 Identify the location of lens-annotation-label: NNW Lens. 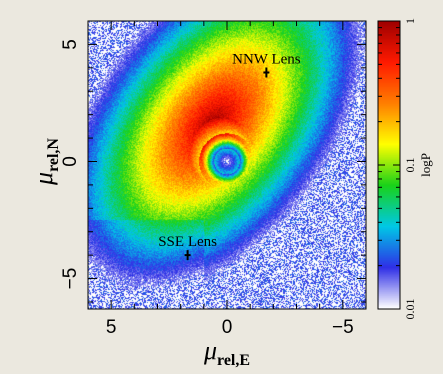
(266, 60).